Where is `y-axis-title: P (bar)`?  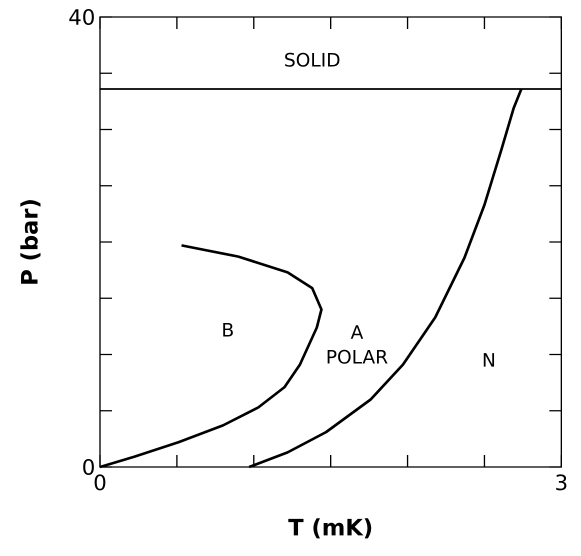 y-axis-title: P (bar) is located at coordinates (30, 242).